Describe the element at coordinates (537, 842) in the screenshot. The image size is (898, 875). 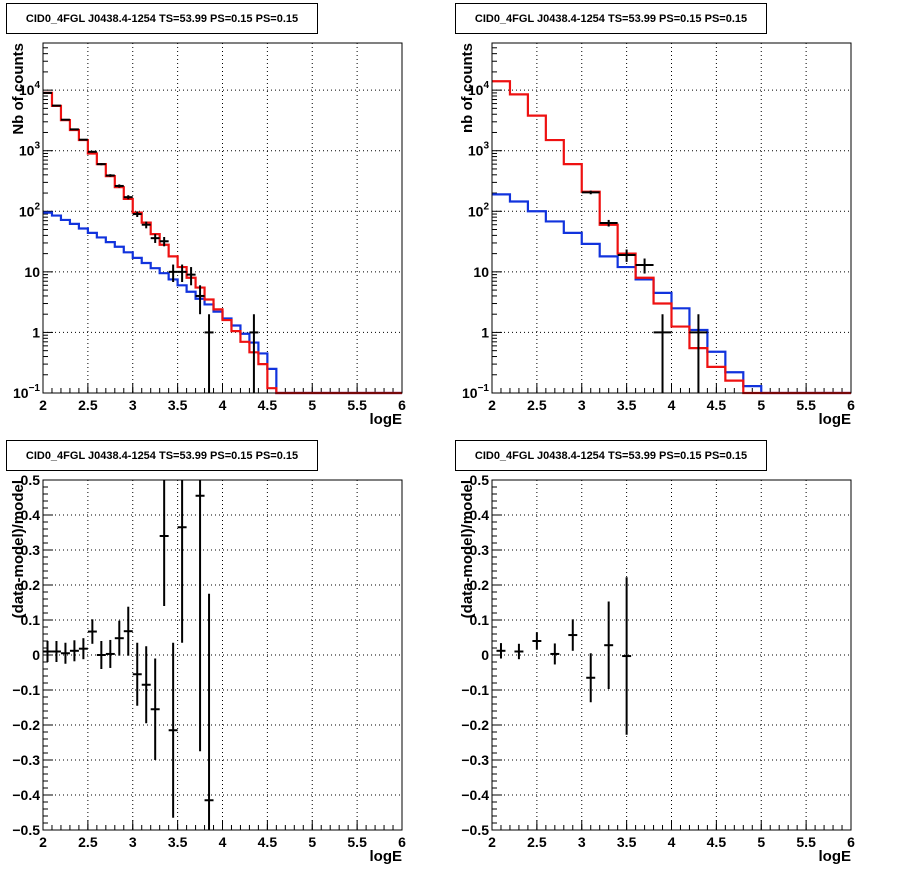
I see `x-tick-label: 2.5` at that location.